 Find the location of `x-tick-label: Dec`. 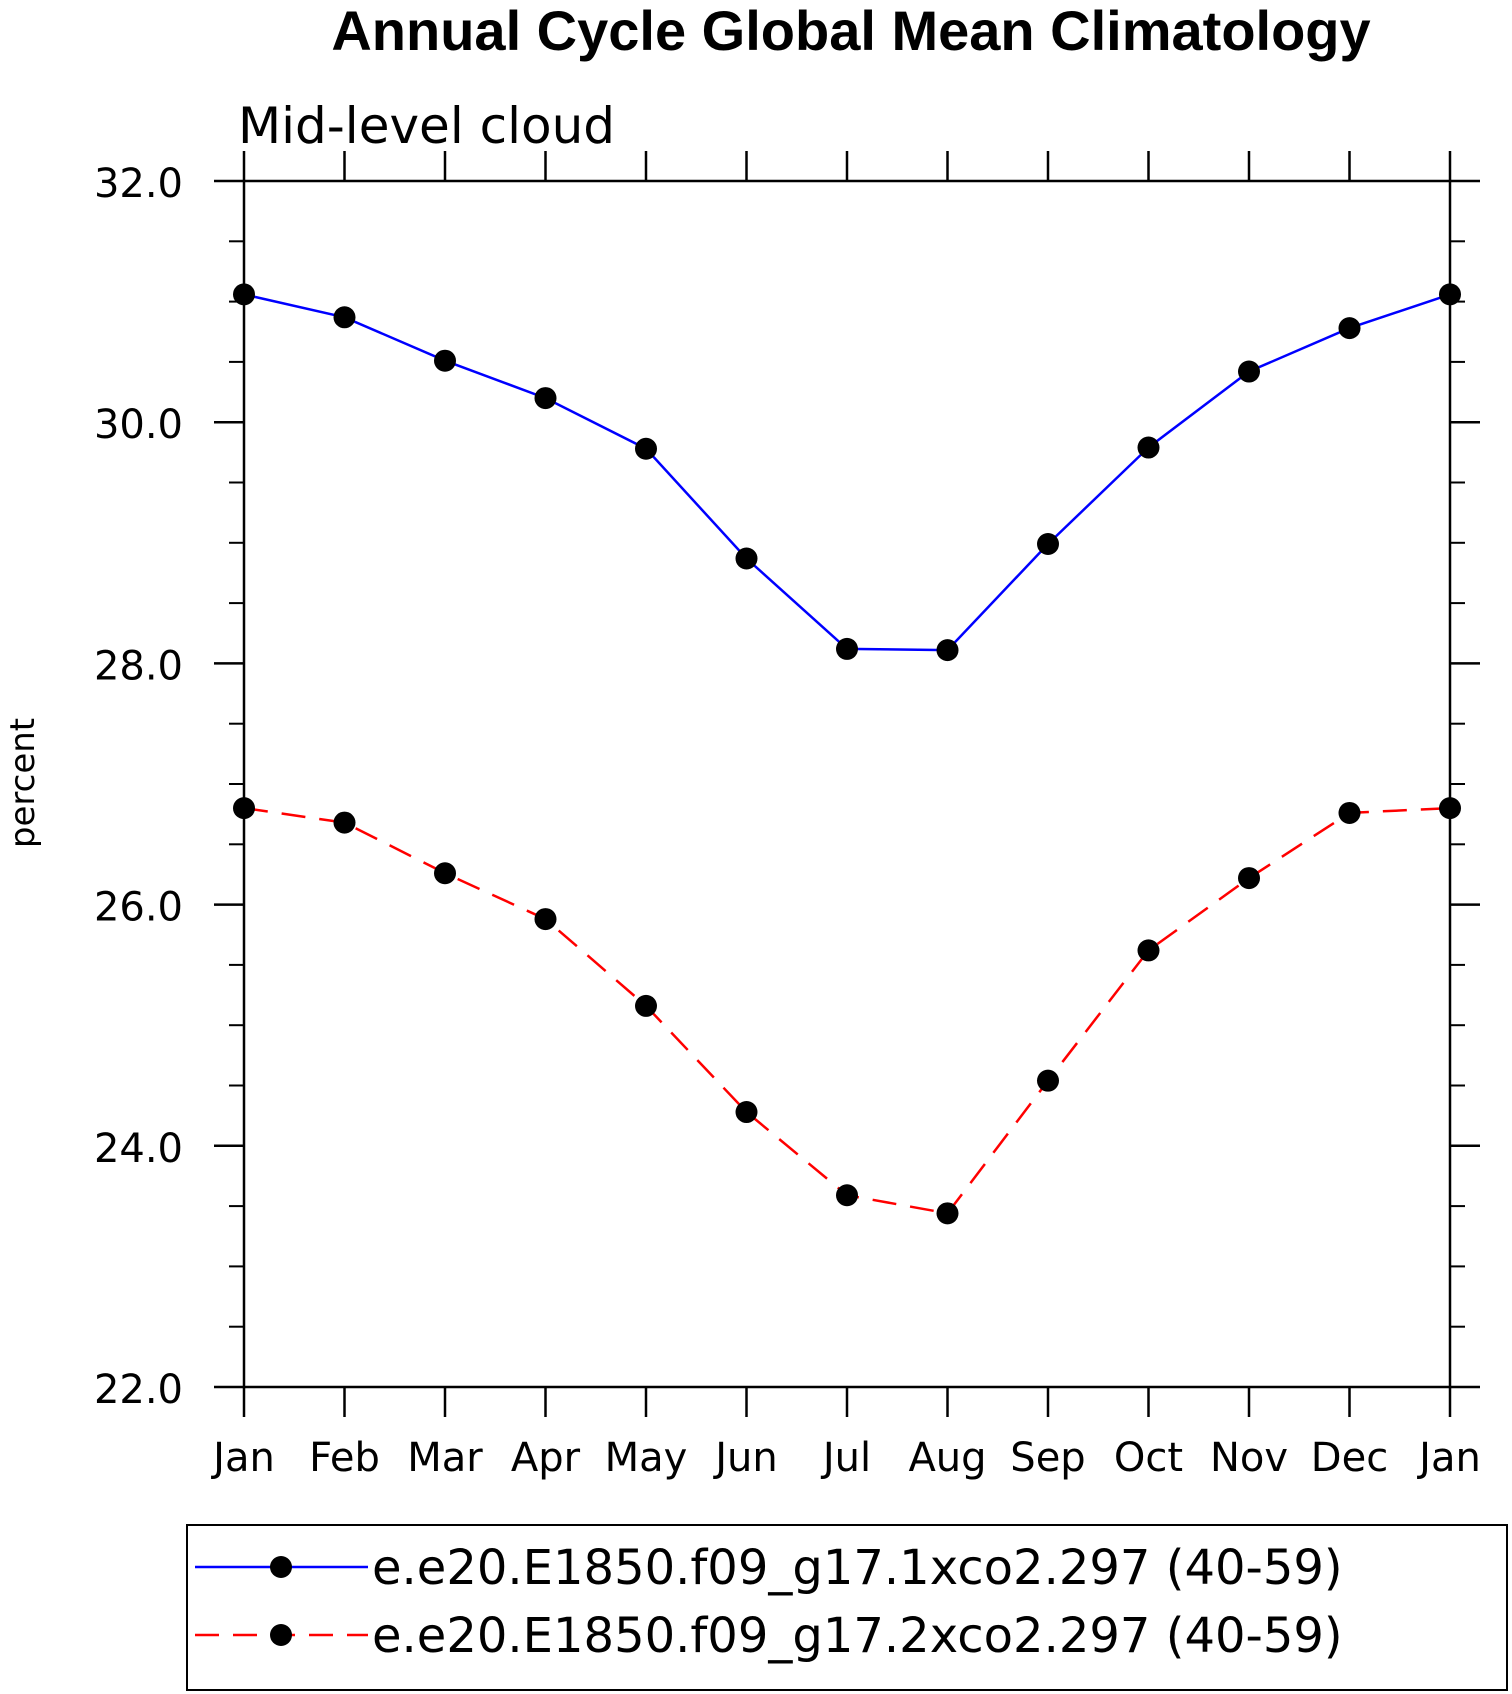

x-tick-label: Dec is located at coordinates (1349, 1458).